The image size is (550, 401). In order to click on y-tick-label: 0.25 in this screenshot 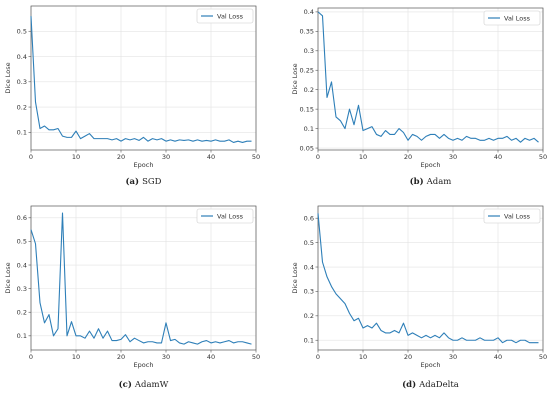, I will do `click(307, 71)`.